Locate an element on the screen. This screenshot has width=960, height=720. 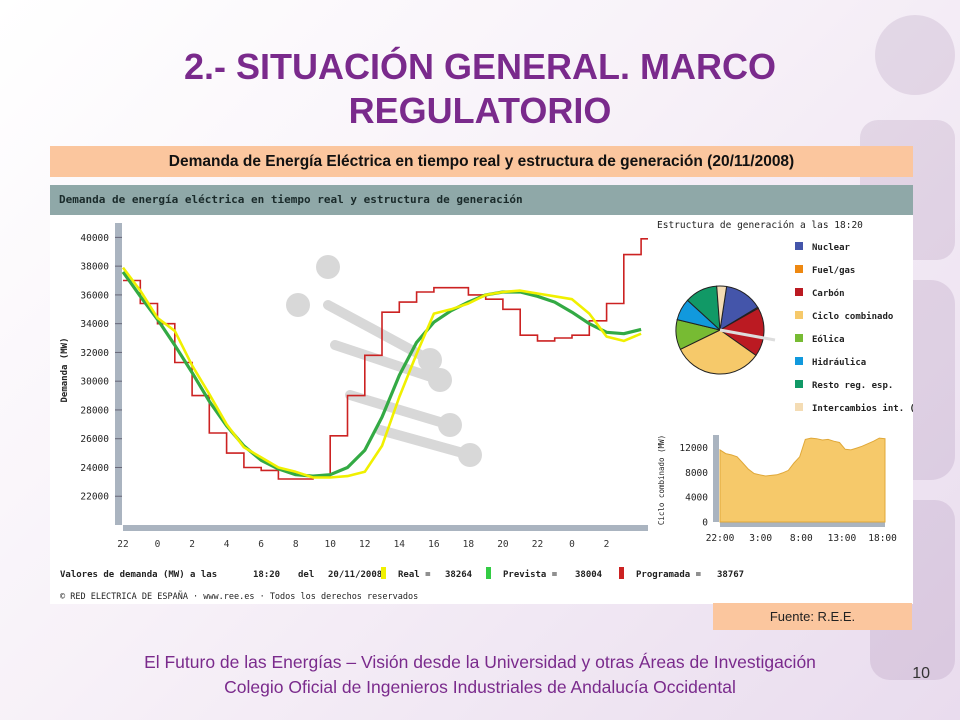
pie-pointer is located at coordinates (747, 335).